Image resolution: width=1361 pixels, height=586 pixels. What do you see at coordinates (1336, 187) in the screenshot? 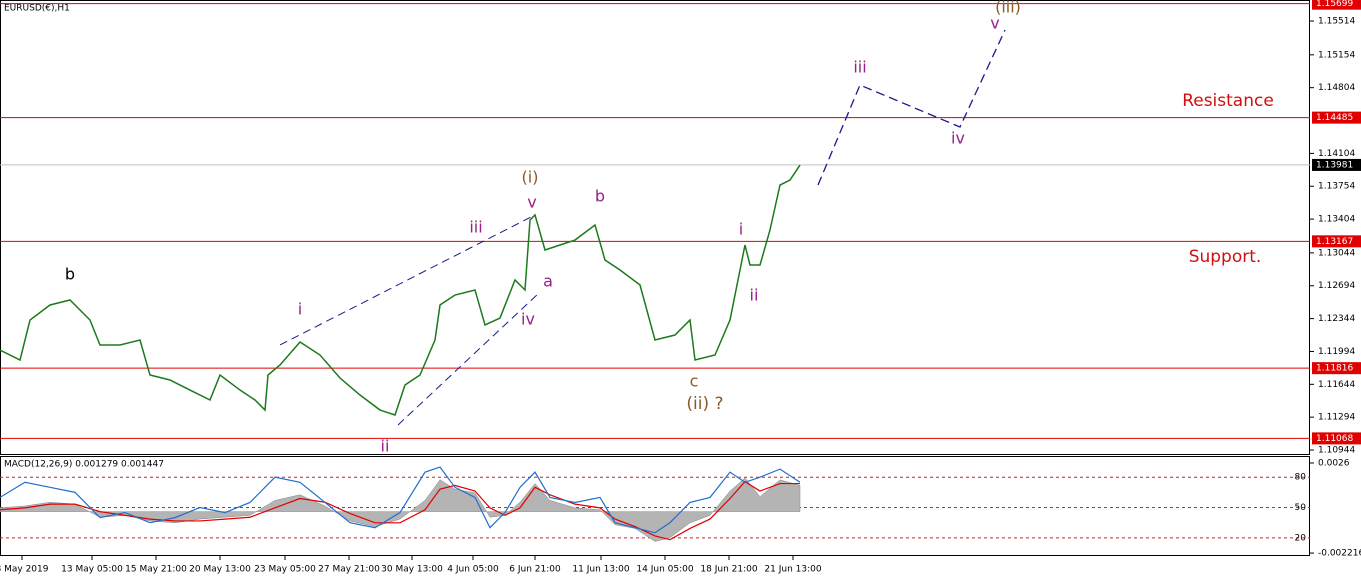
I see `y-tick-label: 1.13754` at bounding box center [1336, 187].